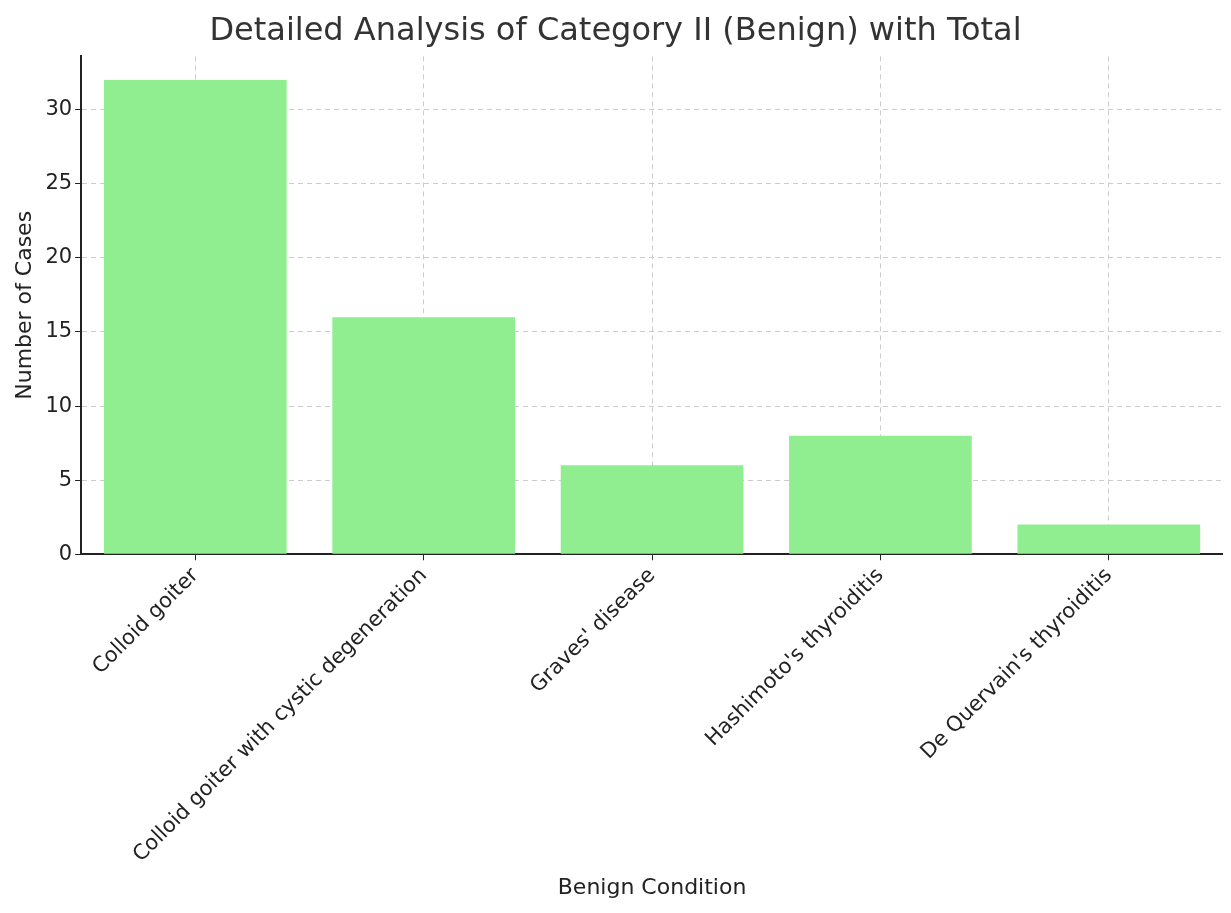  I want to click on y-tick-label: 0, so click(65, 552).